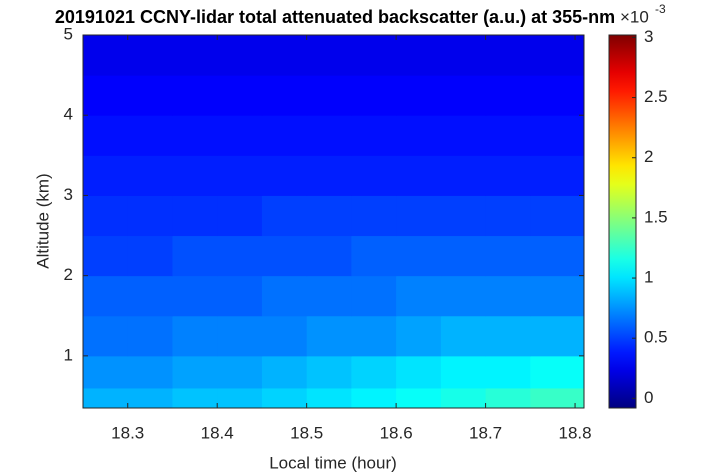  What do you see at coordinates (68, 354) in the screenshot?
I see `y-tick-label: 1` at bounding box center [68, 354].